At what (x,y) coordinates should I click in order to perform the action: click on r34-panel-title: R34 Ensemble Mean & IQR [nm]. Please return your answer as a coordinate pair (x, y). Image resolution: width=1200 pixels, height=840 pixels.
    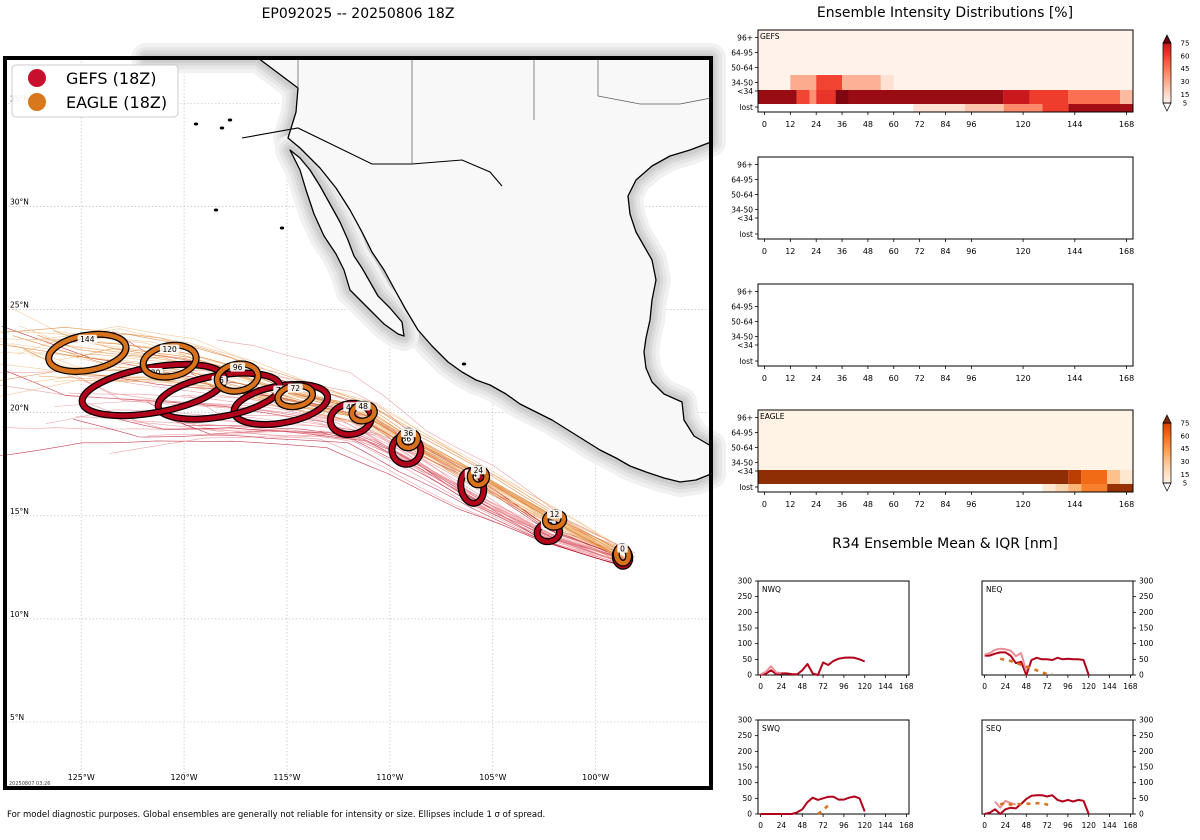
    Looking at the image, I should click on (945, 544).